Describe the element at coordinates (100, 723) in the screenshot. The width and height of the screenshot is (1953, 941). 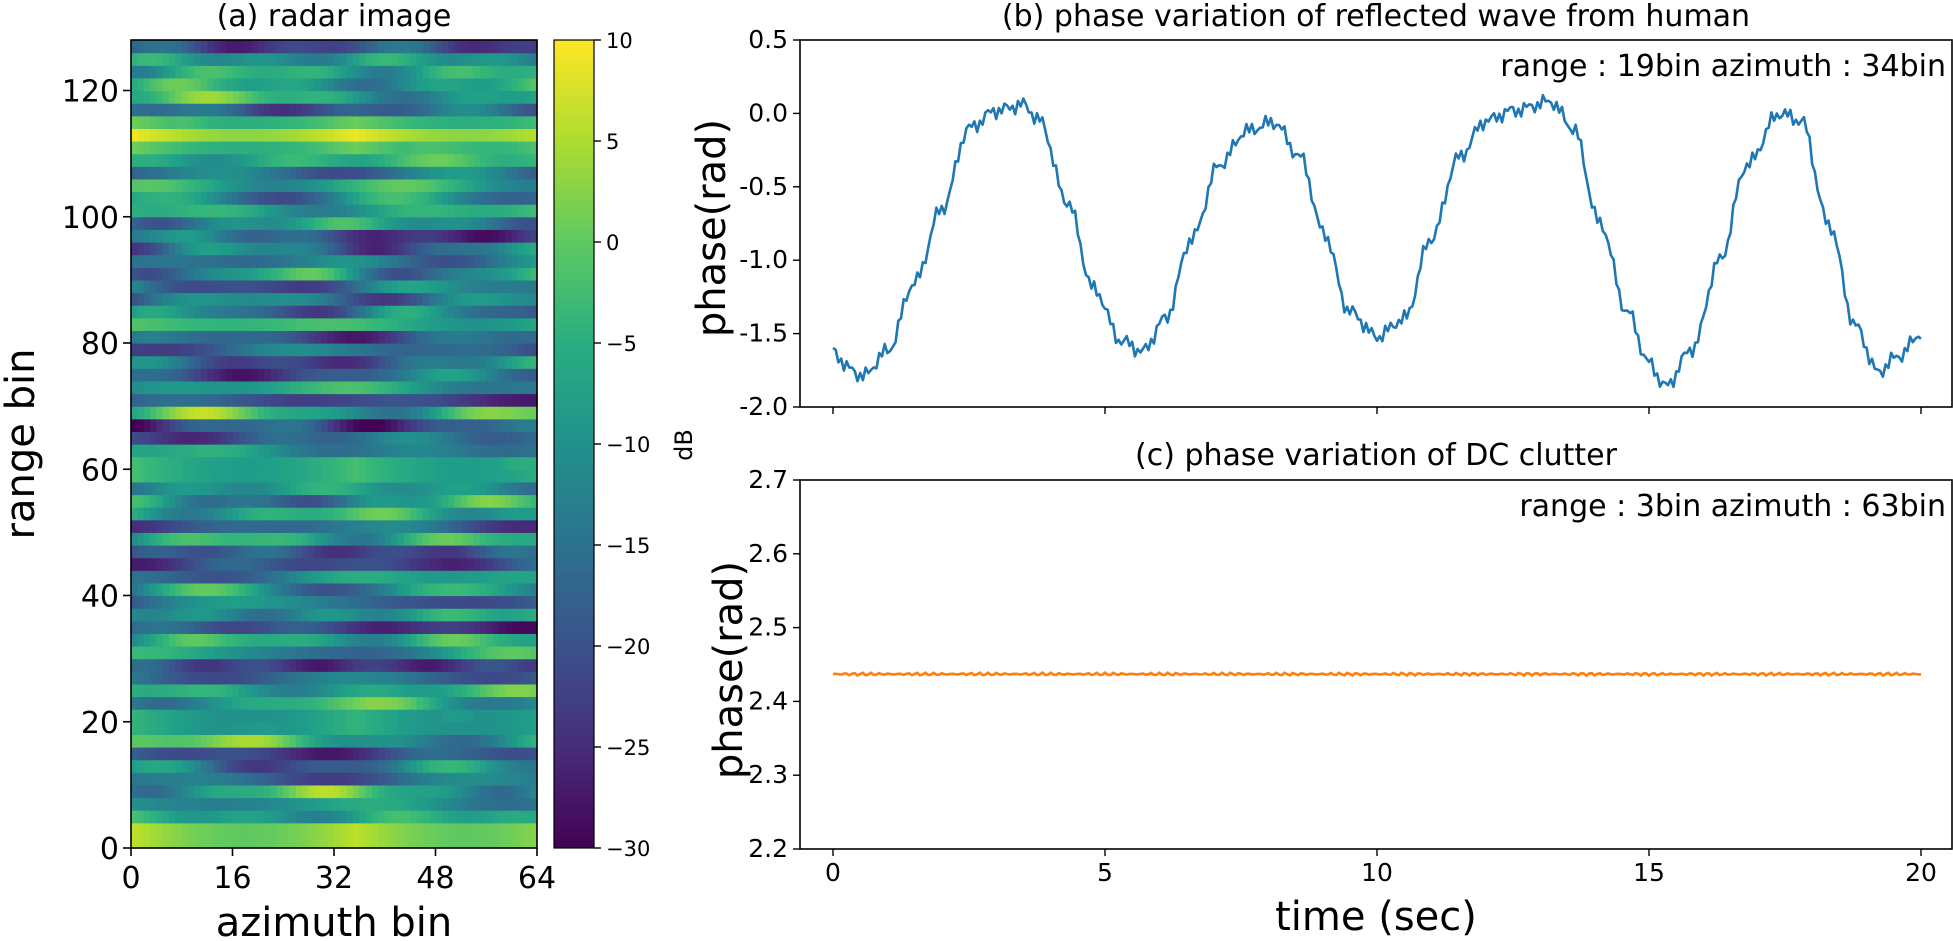
I see `y-tick-label: 20` at that location.